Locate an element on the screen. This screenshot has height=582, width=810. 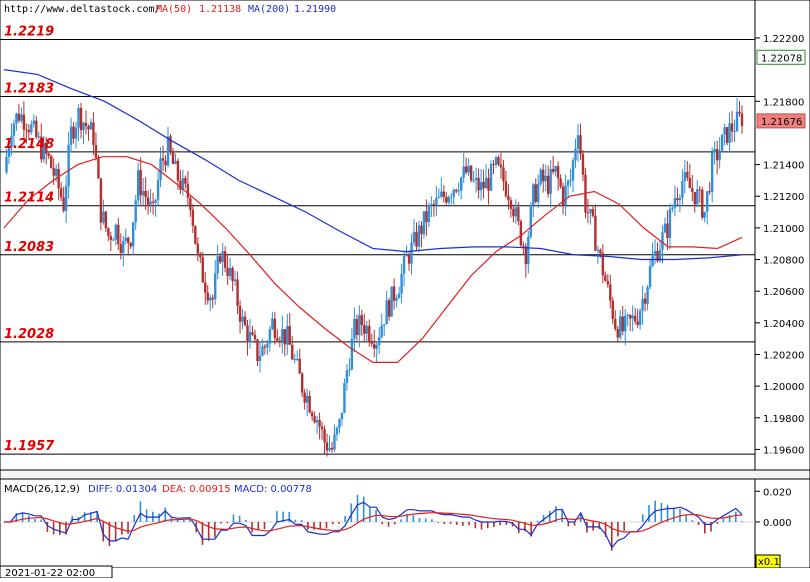
panel-divider is located at coordinates (405, 474).